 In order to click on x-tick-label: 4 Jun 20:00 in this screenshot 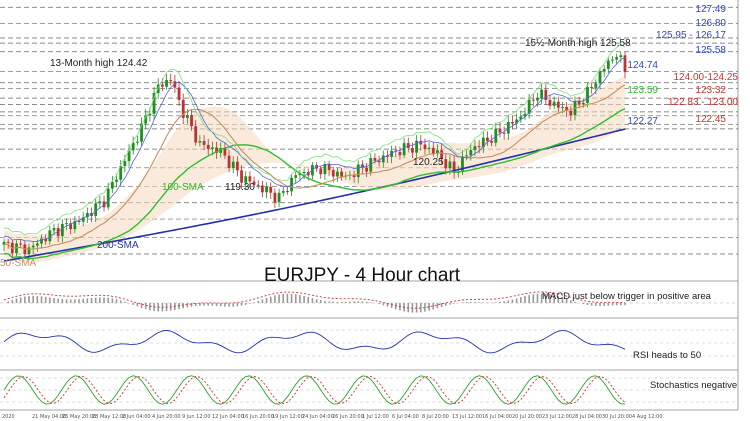, I will do `click(166, 417)`.